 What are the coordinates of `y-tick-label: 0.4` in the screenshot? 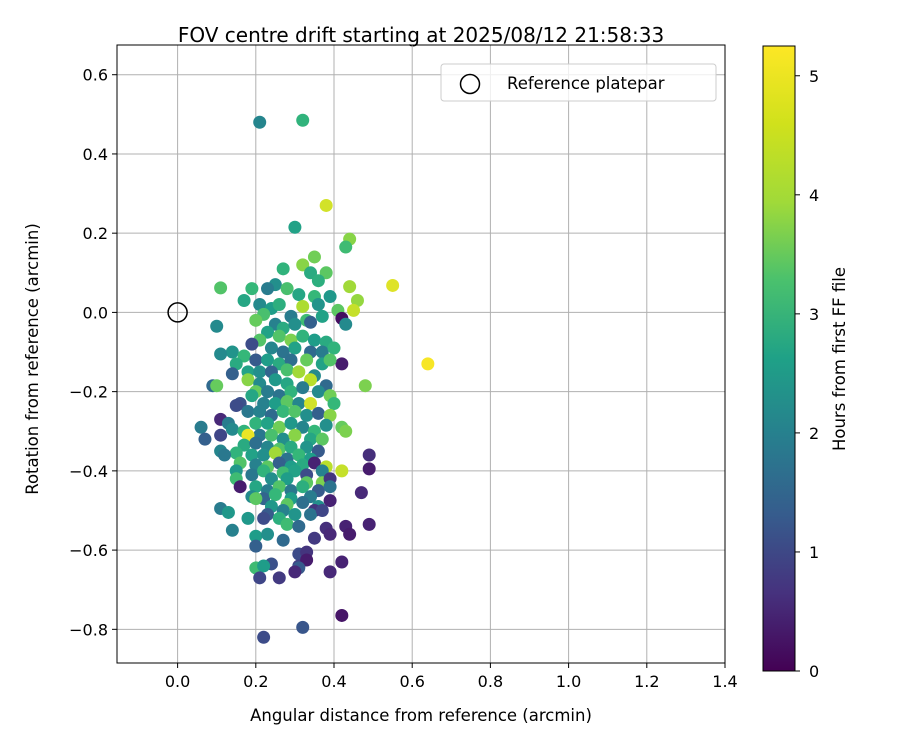 It's located at (95, 154).